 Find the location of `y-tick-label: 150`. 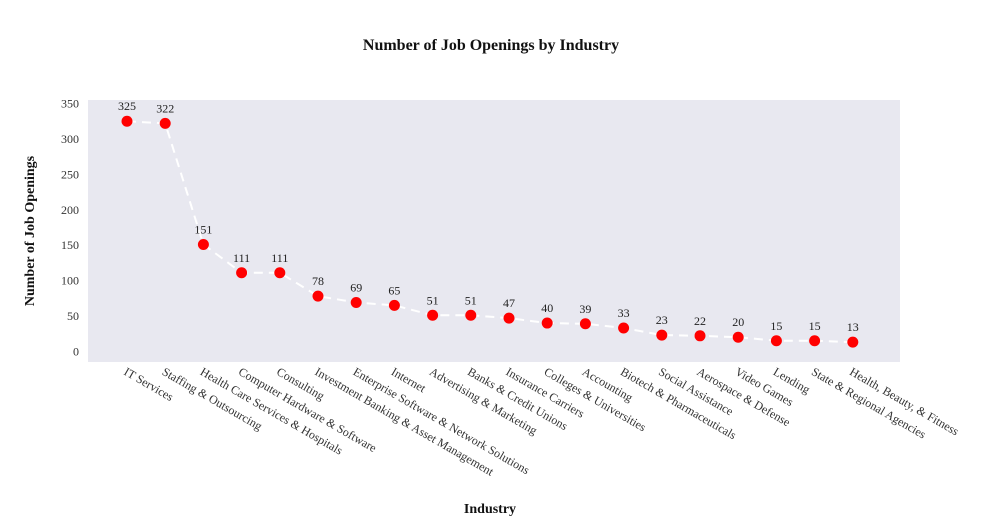

y-tick-label: 150 is located at coordinates (70, 245).